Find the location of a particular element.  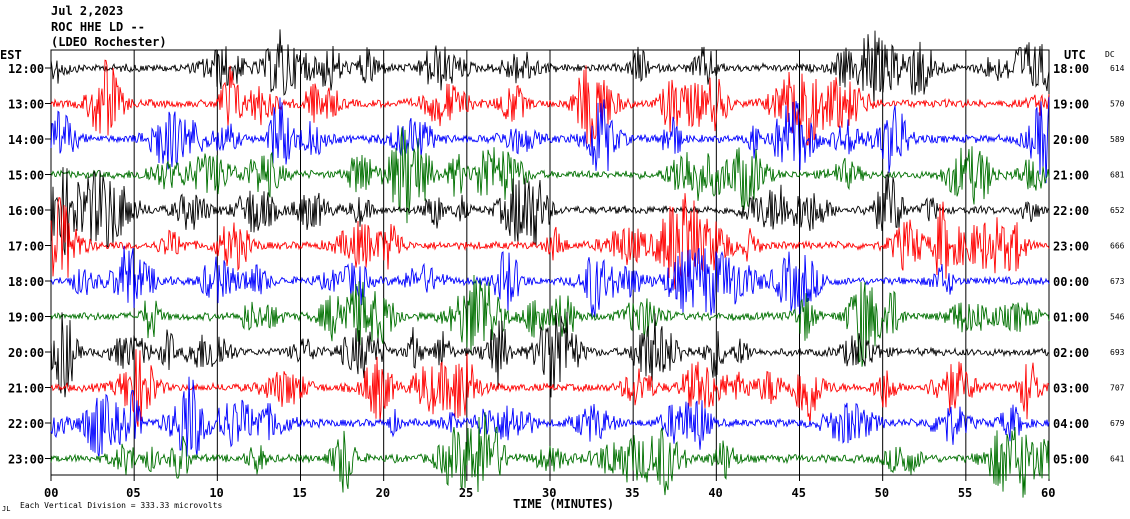

utc-row-label: 04:00 is located at coordinates (1071, 424).